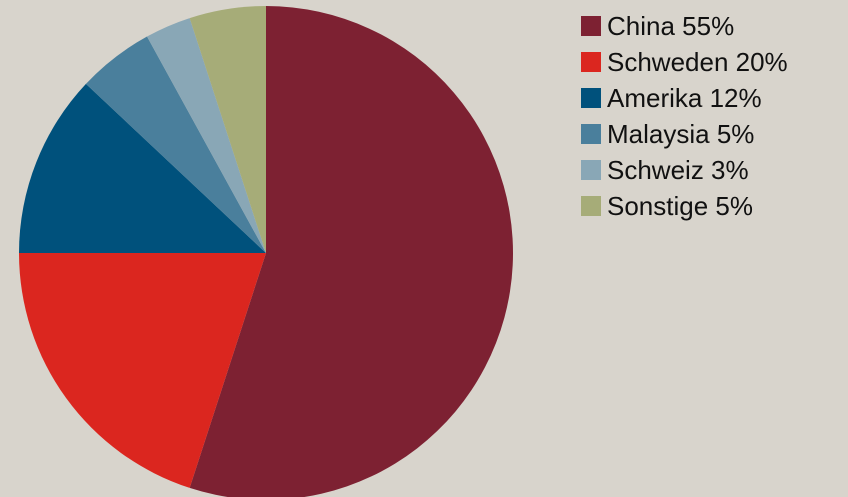  Describe the element at coordinates (678, 170) in the screenshot. I see `legend-label-schweiz: Schweiz 3%` at that location.